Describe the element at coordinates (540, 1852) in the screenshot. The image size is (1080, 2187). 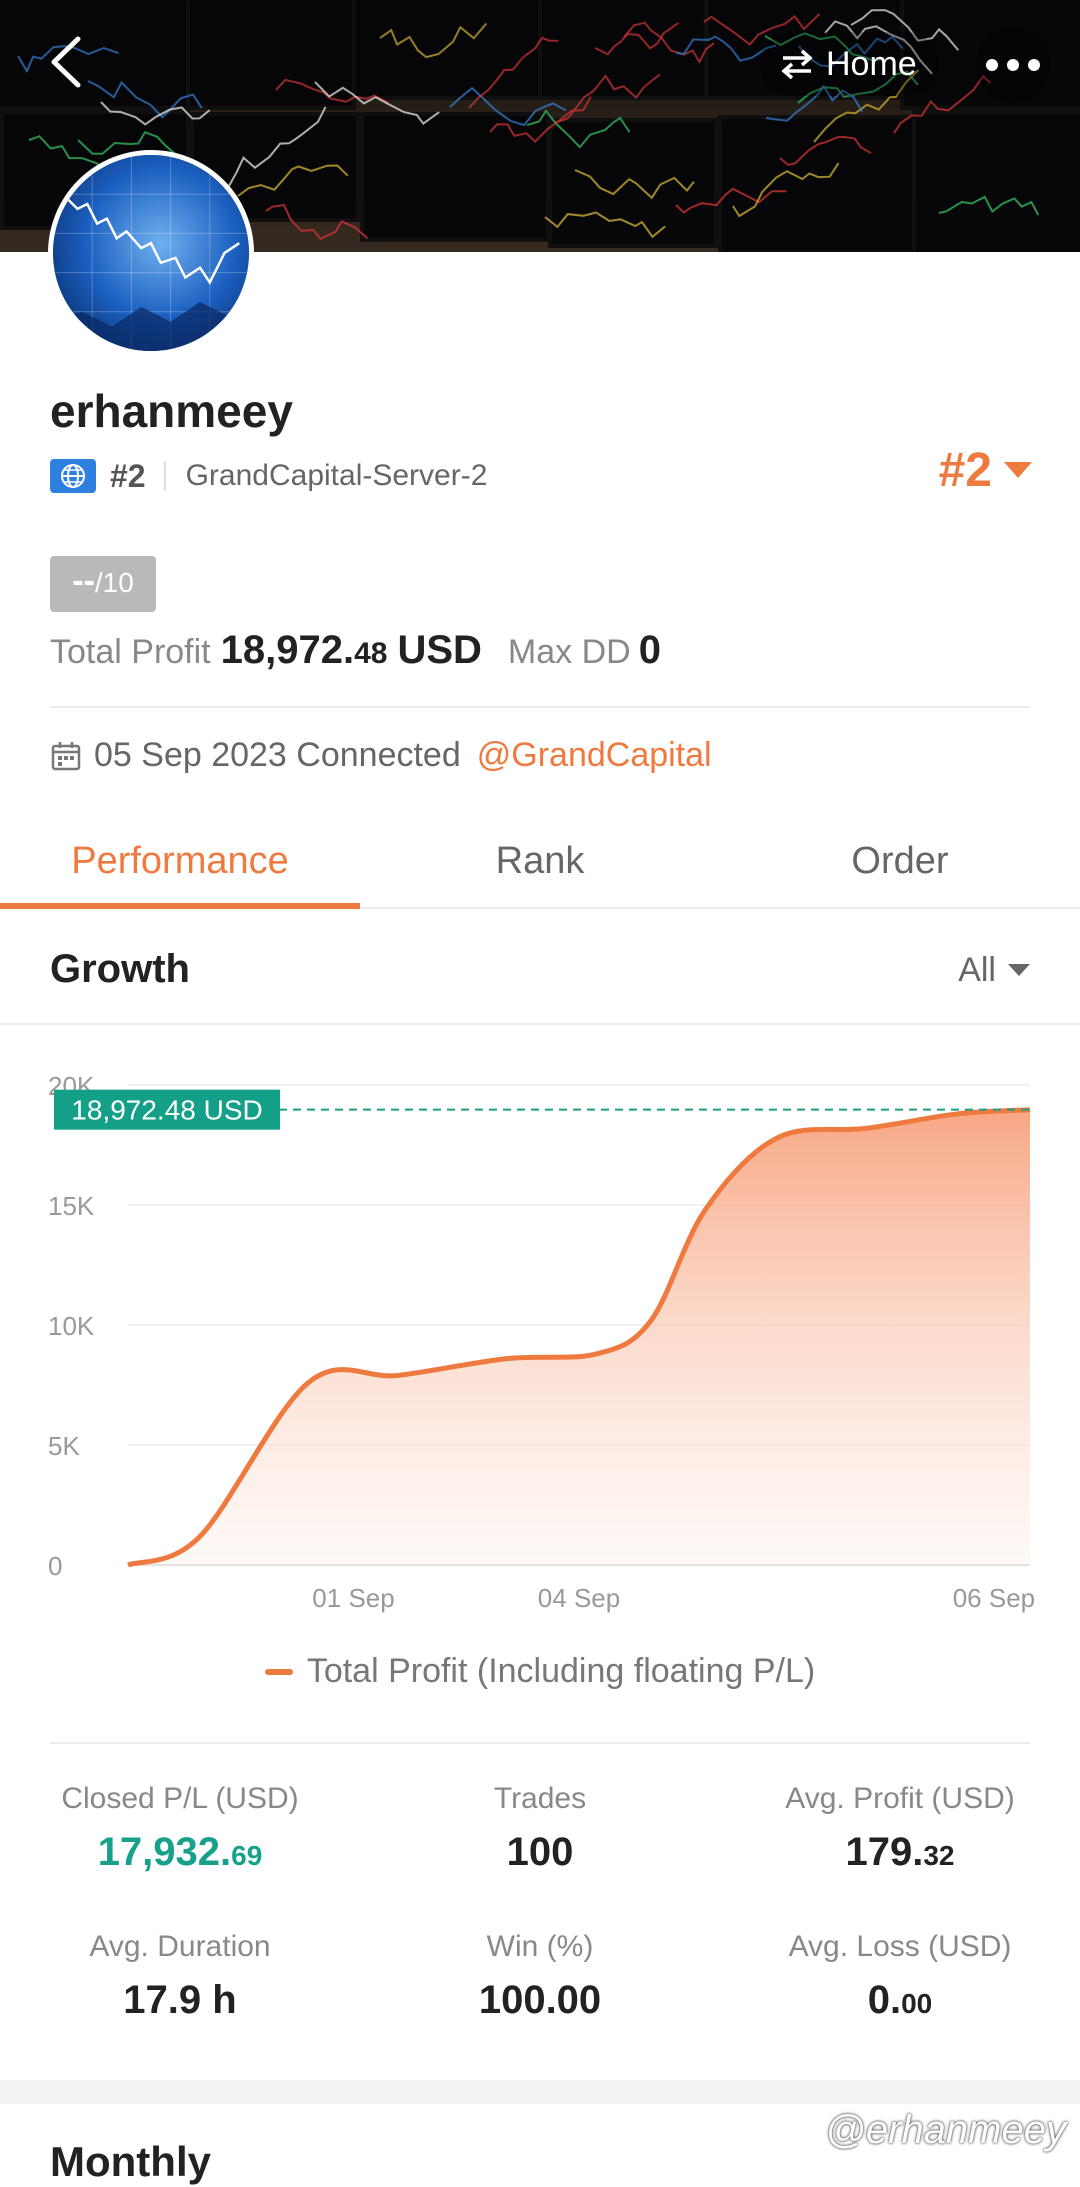
I see `trades-value: 100` at that location.